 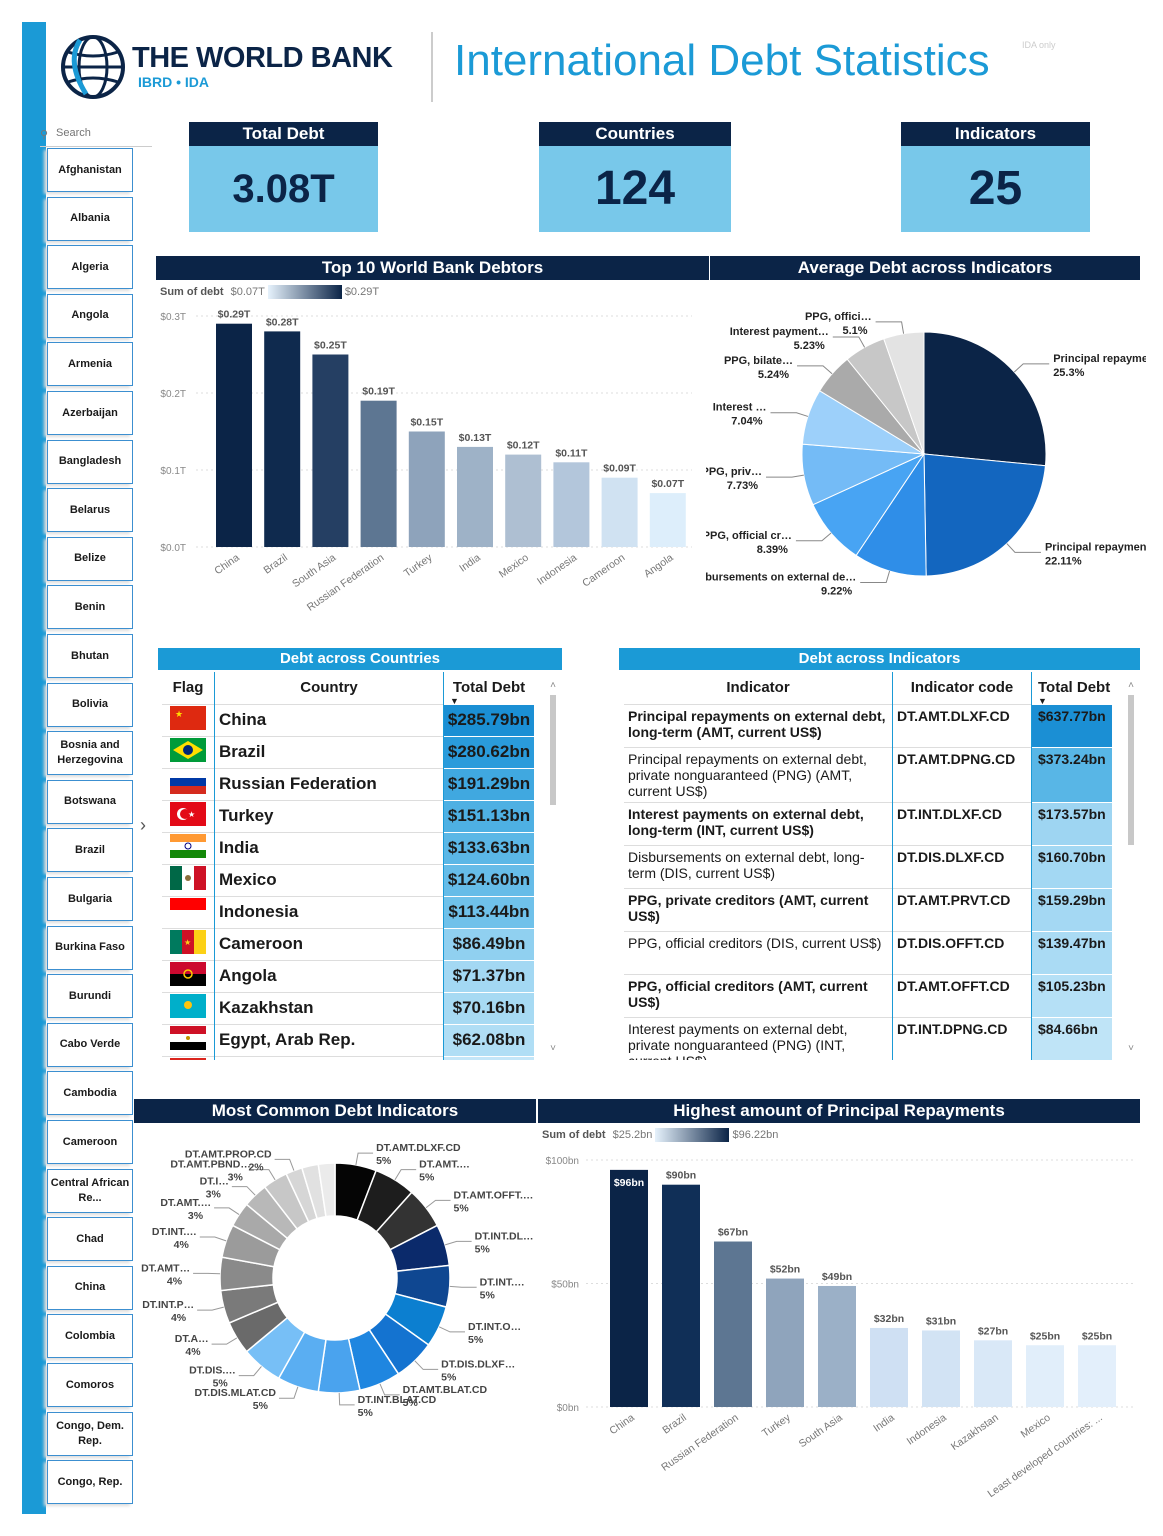 I want to click on table-row: Indonesia $113.44bn, so click(x=348, y=911).